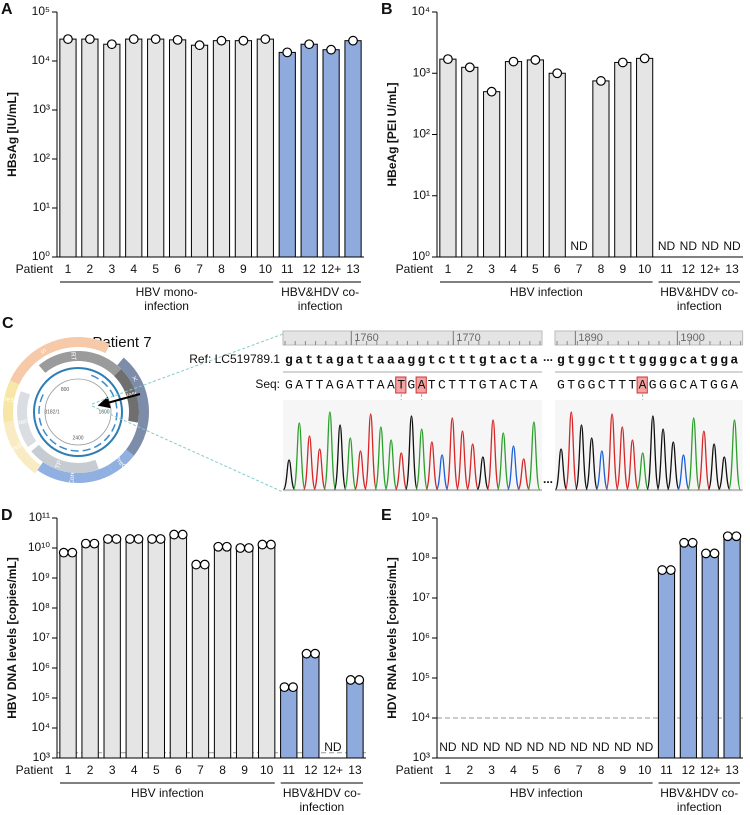 This screenshot has height=815, width=750. Describe the element at coordinates (41, 697) in the screenshot. I see `y-tick-label: 10⁵` at that location.